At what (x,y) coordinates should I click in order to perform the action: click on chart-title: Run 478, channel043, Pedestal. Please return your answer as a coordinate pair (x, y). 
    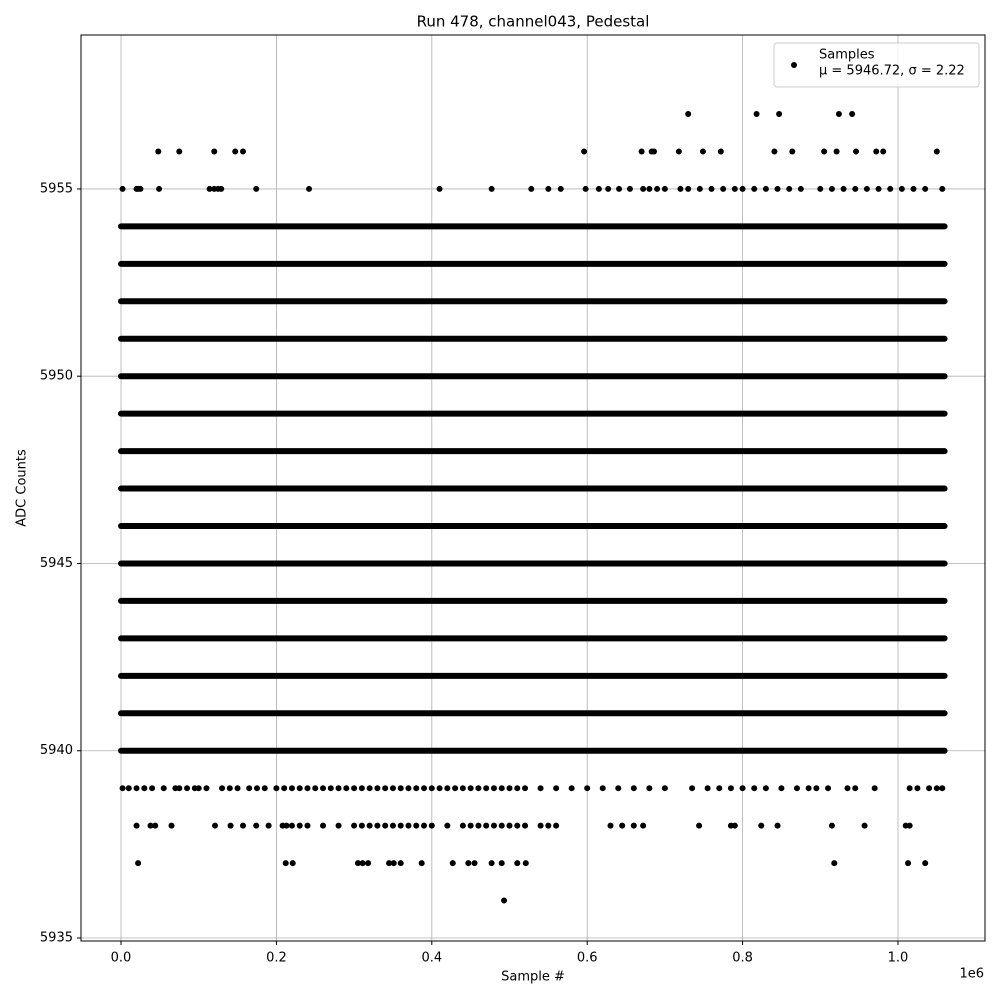
    Looking at the image, I should click on (533, 22).